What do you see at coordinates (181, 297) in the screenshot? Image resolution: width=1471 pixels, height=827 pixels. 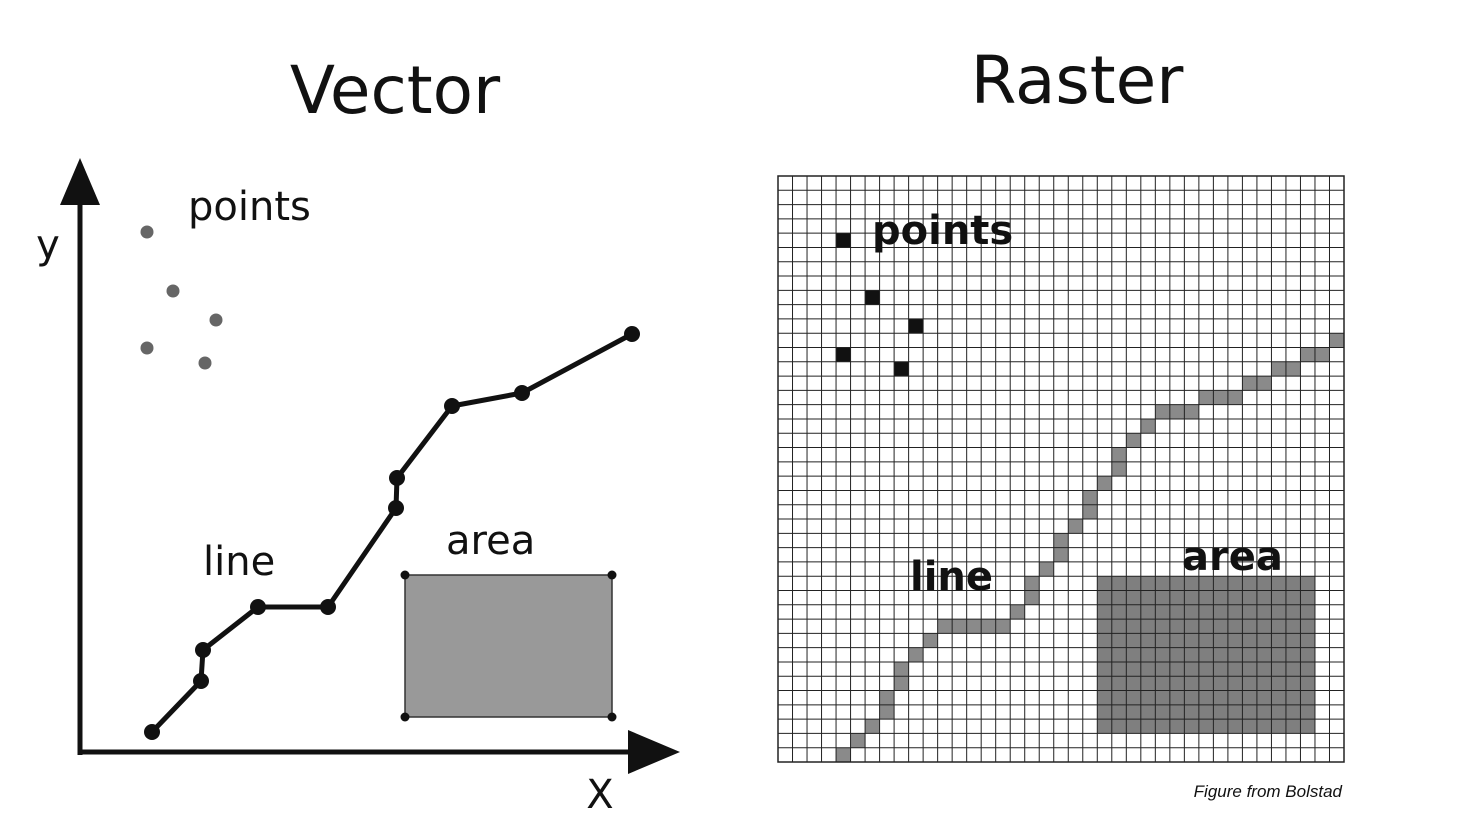 I see `vector-points` at bounding box center [181, 297].